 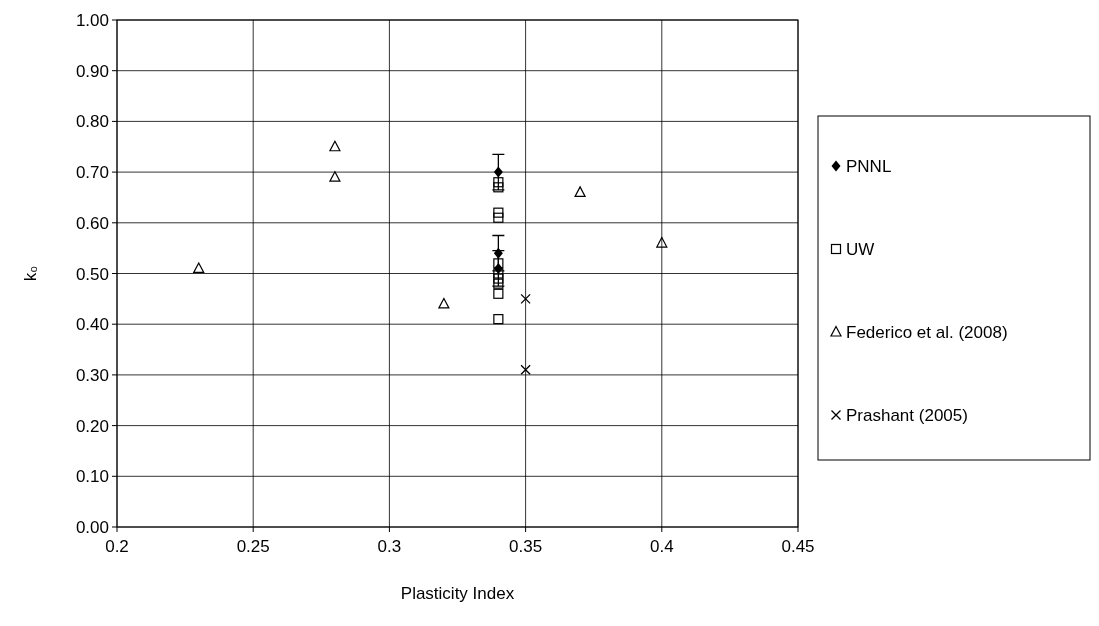 What do you see at coordinates (92, 122) in the screenshot?
I see `y-tick-label: 0.80` at bounding box center [92, 122].